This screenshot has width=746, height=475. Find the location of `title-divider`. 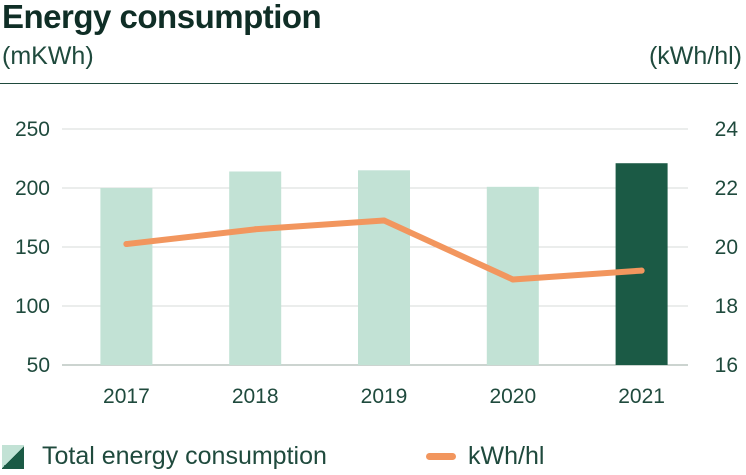

title-divider is located at coordinates (369, 83).